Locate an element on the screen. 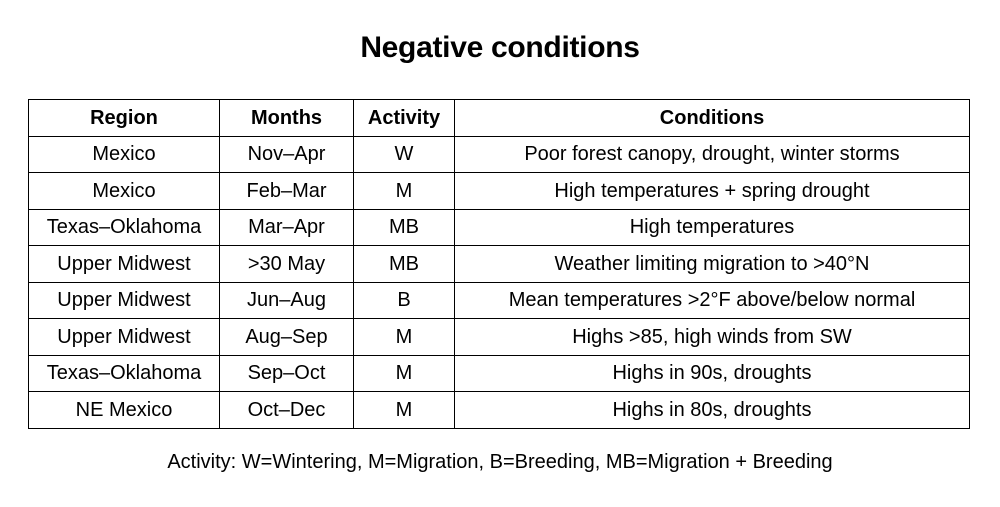 This screenshot has height=507, width=1000. cell-months: Sep–Oct is located at coordinates (286, 373).